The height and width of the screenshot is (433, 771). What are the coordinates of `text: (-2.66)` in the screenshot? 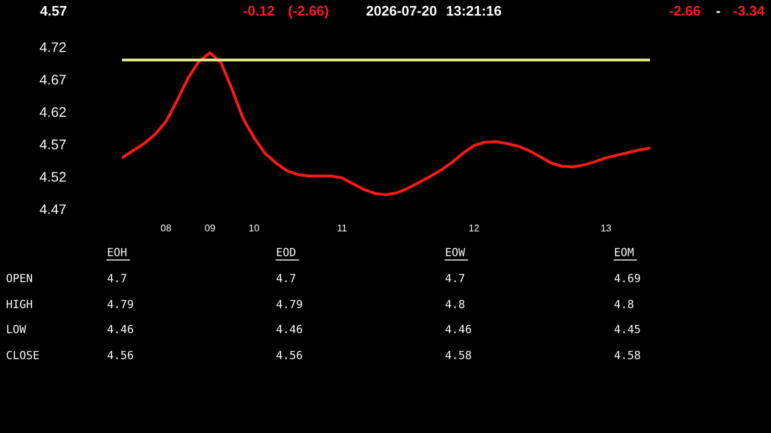 It's located at (308, 12).